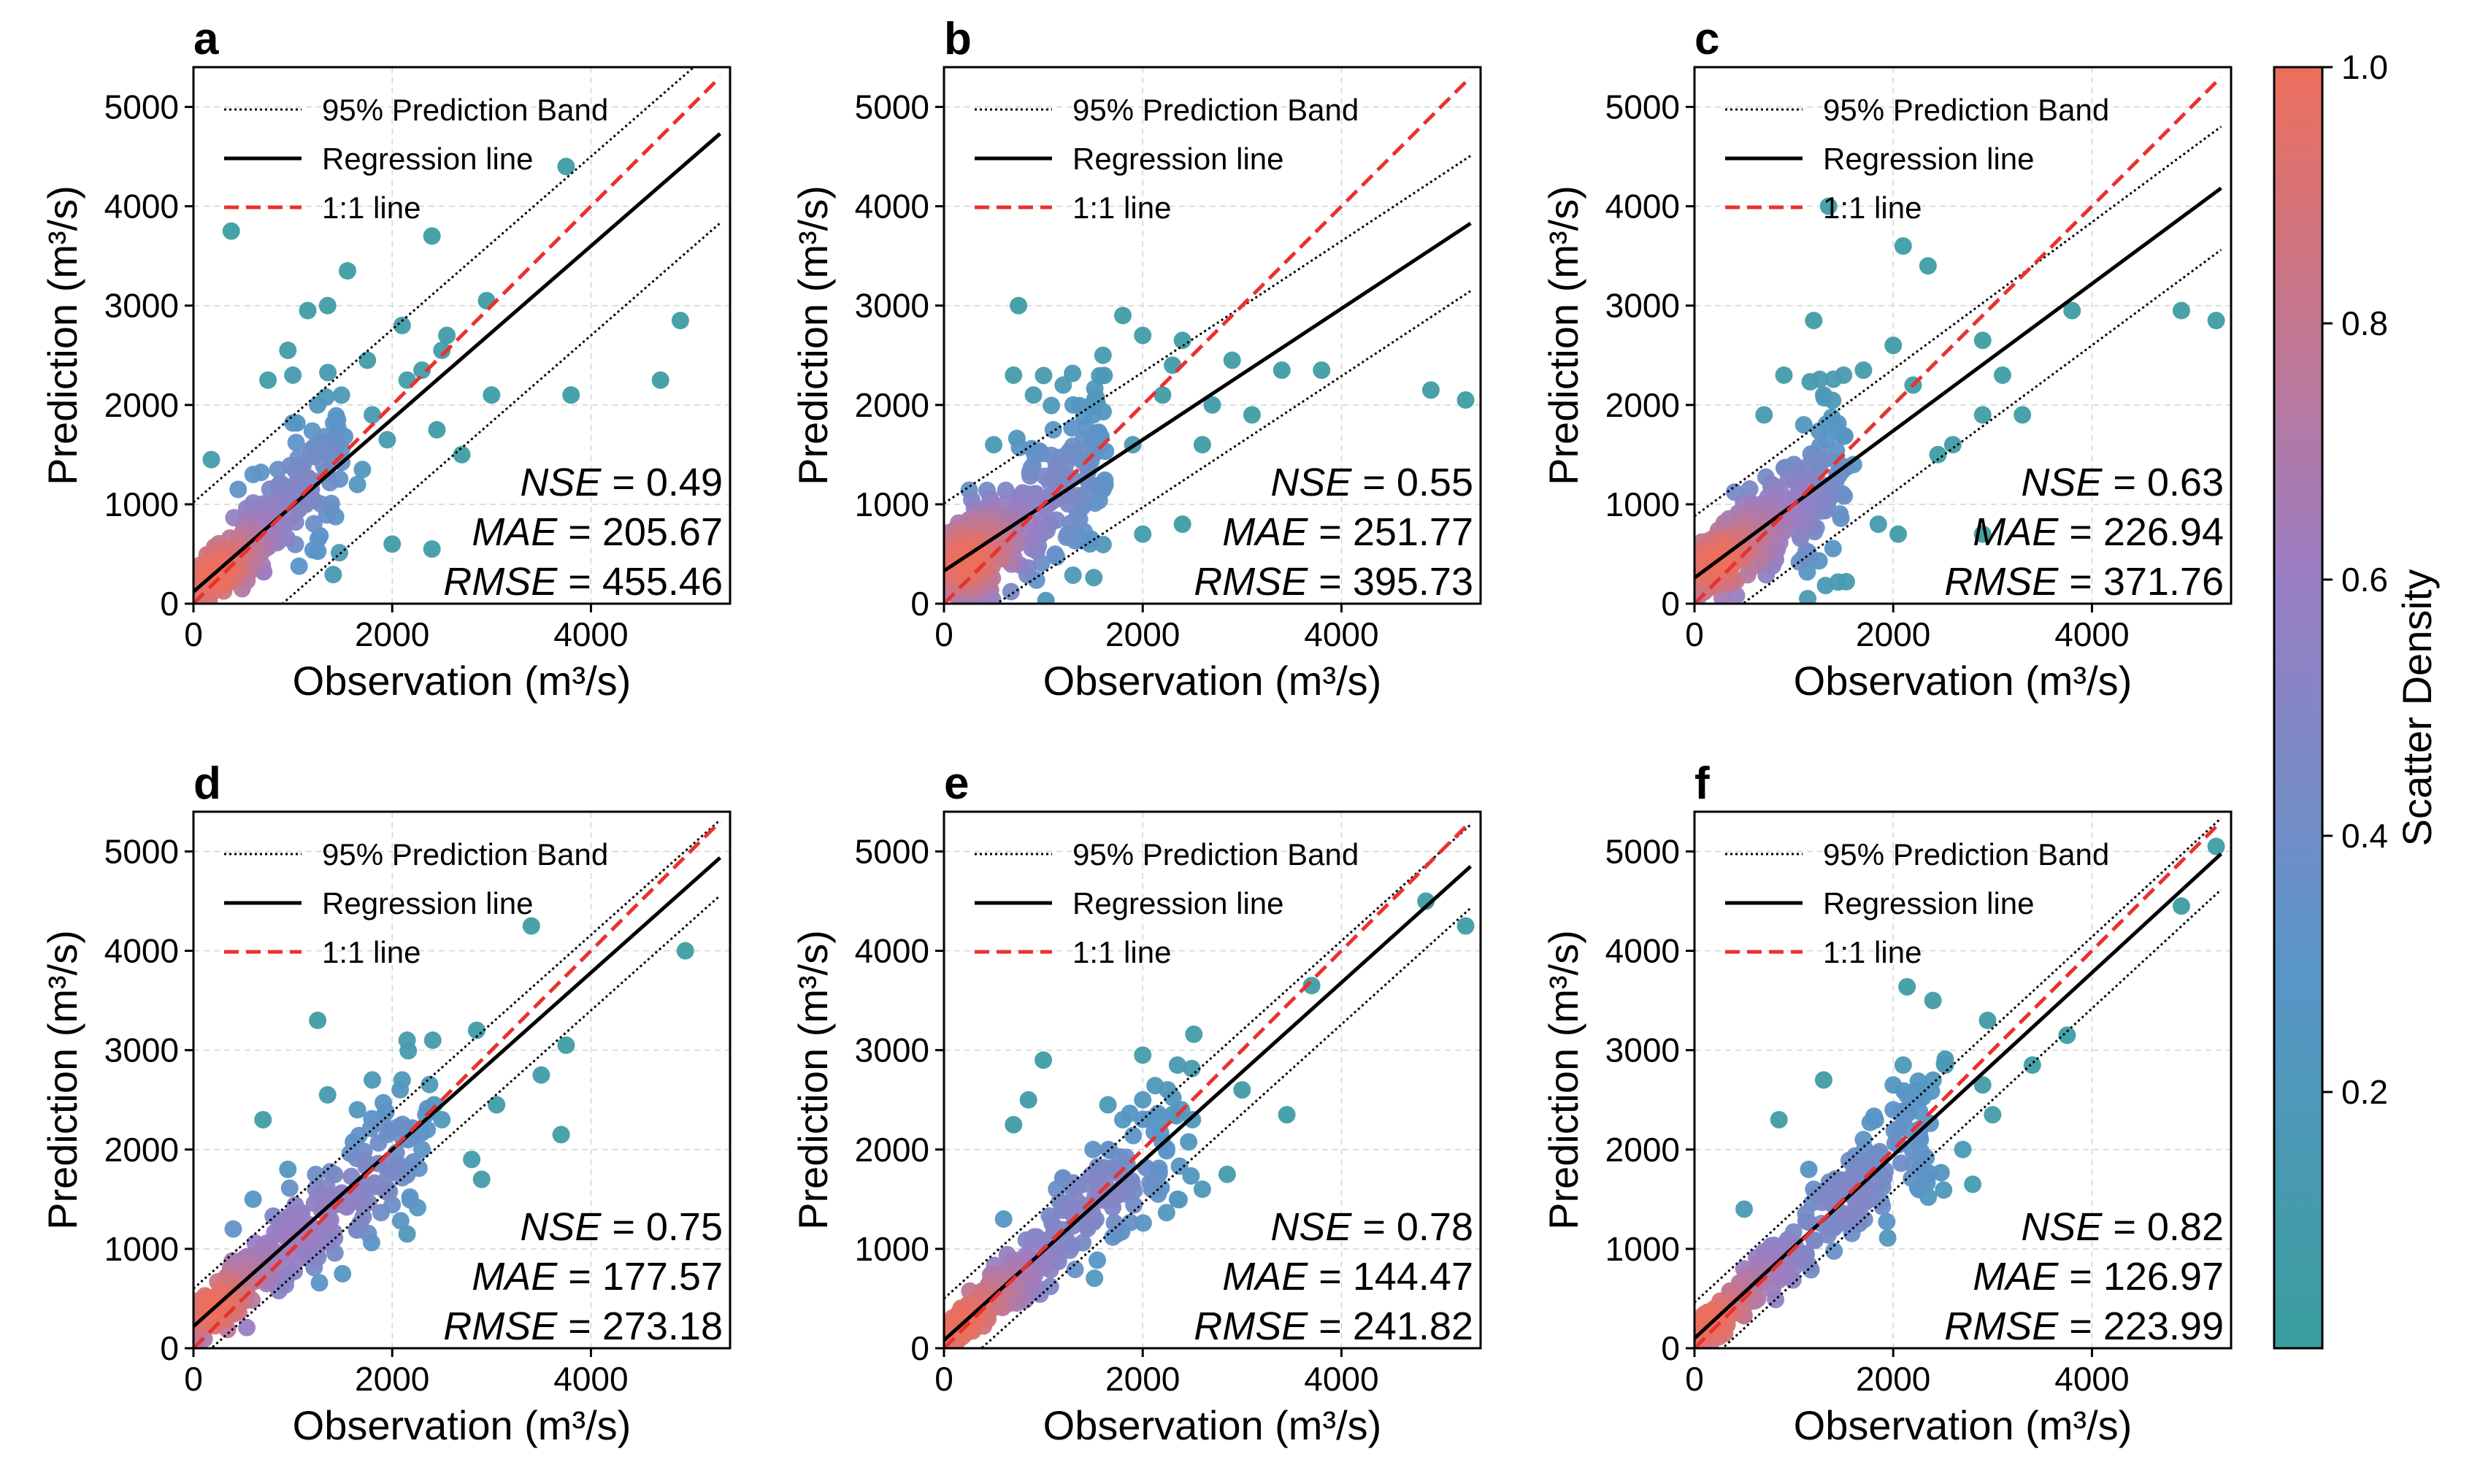 The width and height of the screenshot is (2472, 1484). I want to click on colorbar-tick-label: 0.4, so click(2364, 836).